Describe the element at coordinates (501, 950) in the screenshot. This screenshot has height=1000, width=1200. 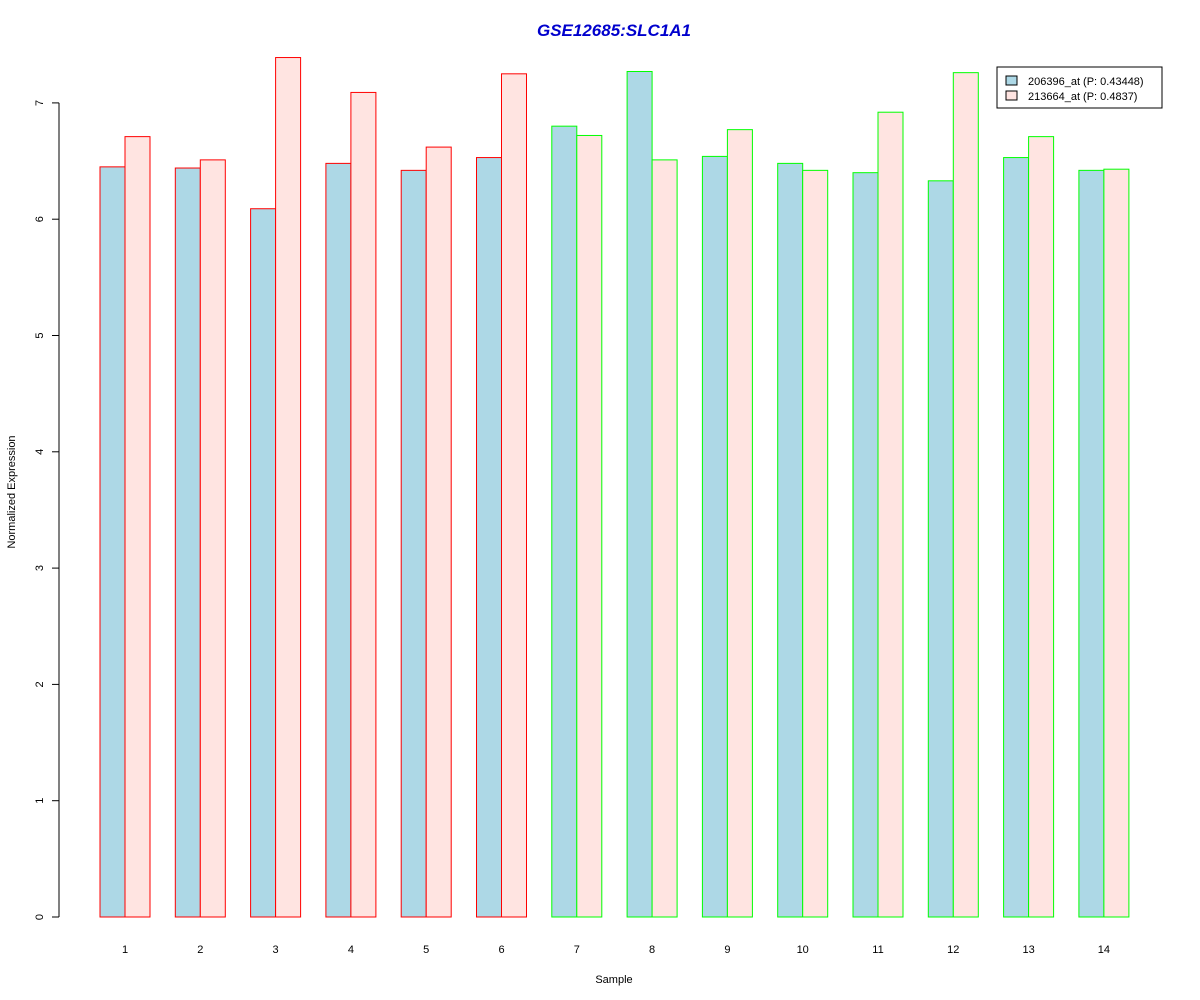
I see `x-tick-label: 6` at that location.